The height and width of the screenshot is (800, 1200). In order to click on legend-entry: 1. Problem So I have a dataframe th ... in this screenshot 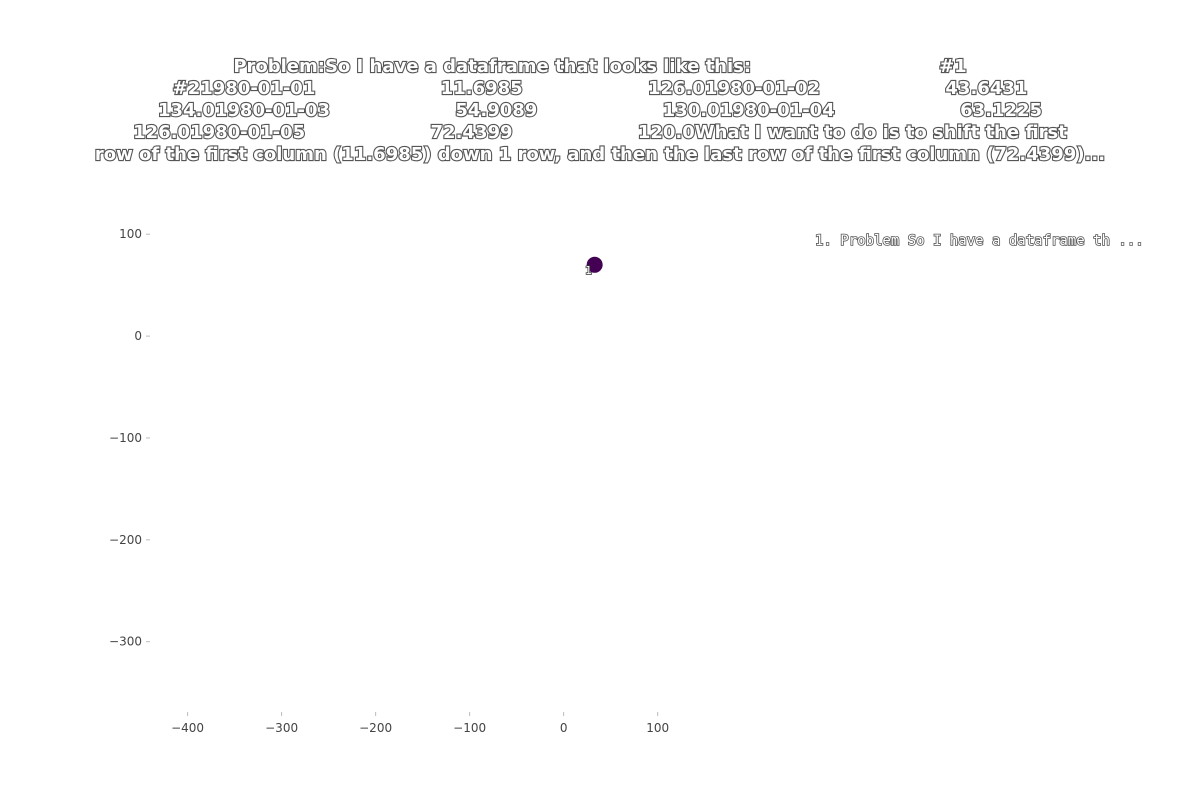, I will do `click(979, 241)`.